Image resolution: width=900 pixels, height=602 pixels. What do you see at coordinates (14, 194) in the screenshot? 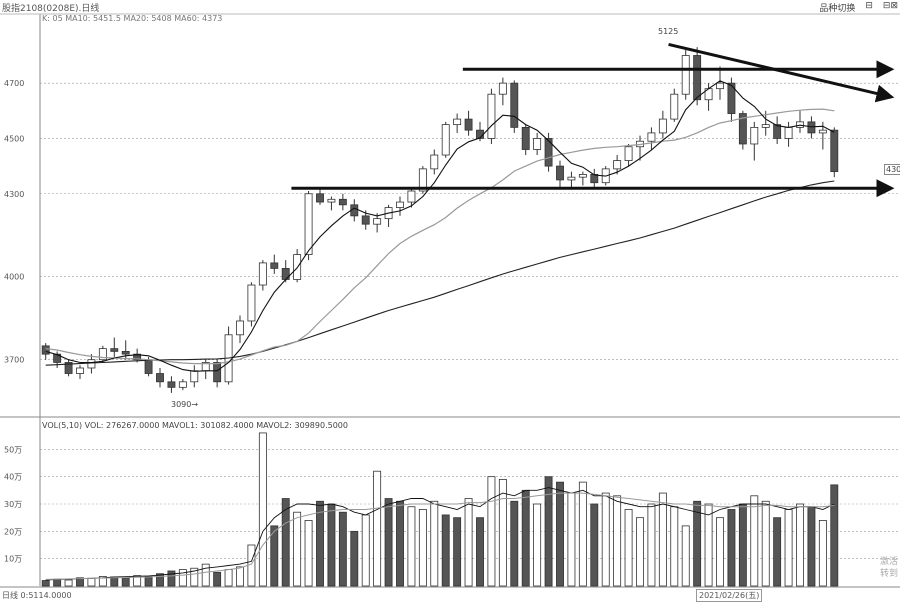
I see `price-tick-label: 4300` at bounding box center [14, 194].